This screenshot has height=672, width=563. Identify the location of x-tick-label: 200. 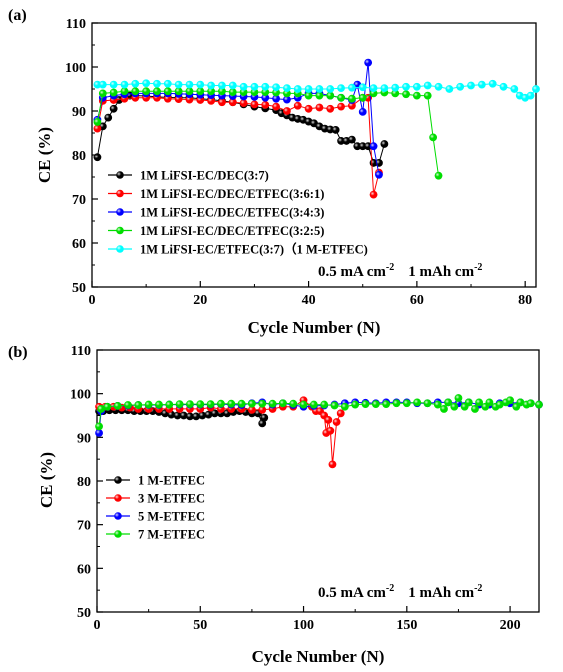
(510, 625).